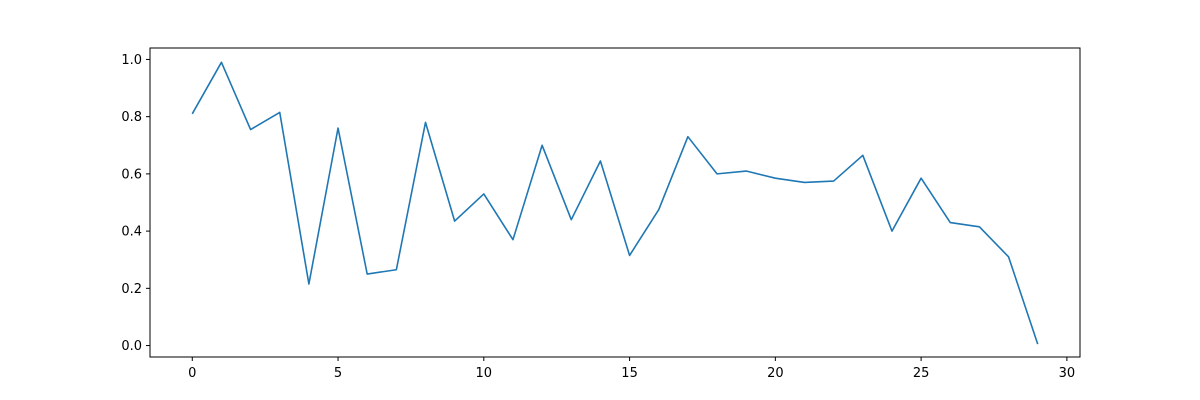  I want to click on x-tick-label: 10, so click(484, 373).